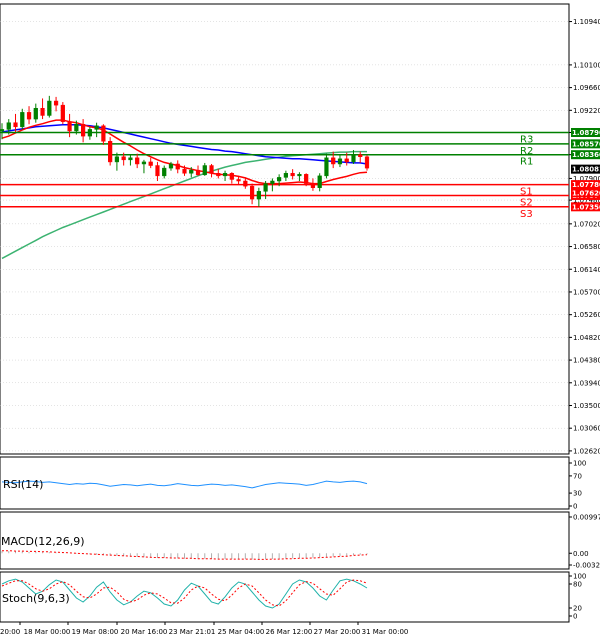 This screenshot has height=639, width=600. What do you see at coordinates (577, 585) in the screenshot?
I see `stoch-tick-label: 80` at bounding box center [577, 585].